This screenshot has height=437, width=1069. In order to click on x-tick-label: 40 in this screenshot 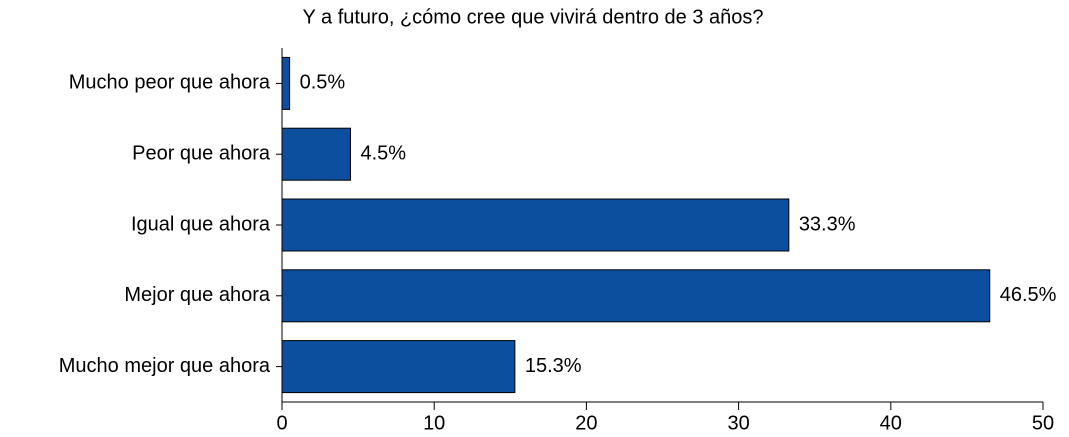, I will do `click(891, 423)`.